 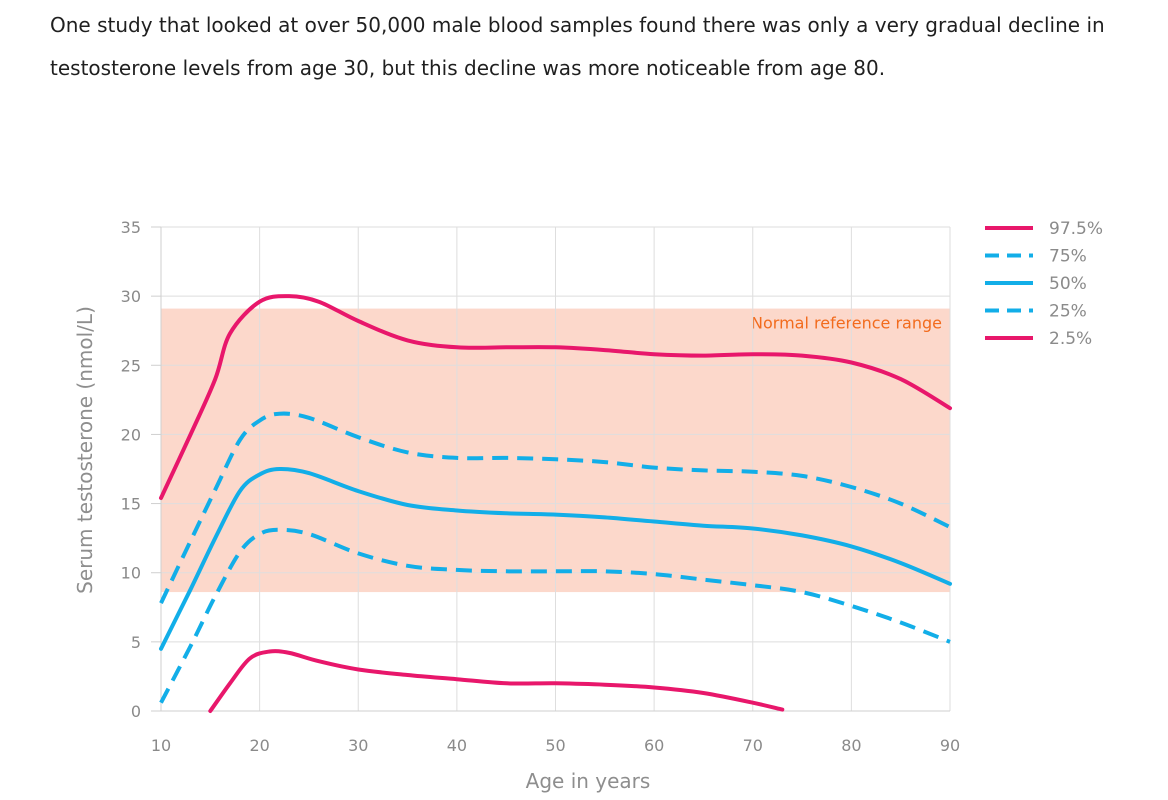 I want to click on x-tick-label: 50, so click(x=555, y=745).